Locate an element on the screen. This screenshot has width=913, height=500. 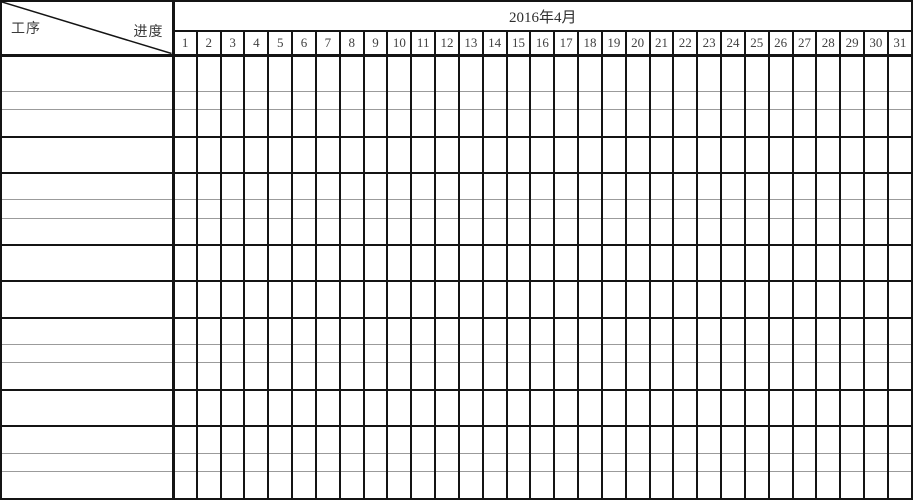
day-header-cell: 4 is located at coordinates (257, 43).